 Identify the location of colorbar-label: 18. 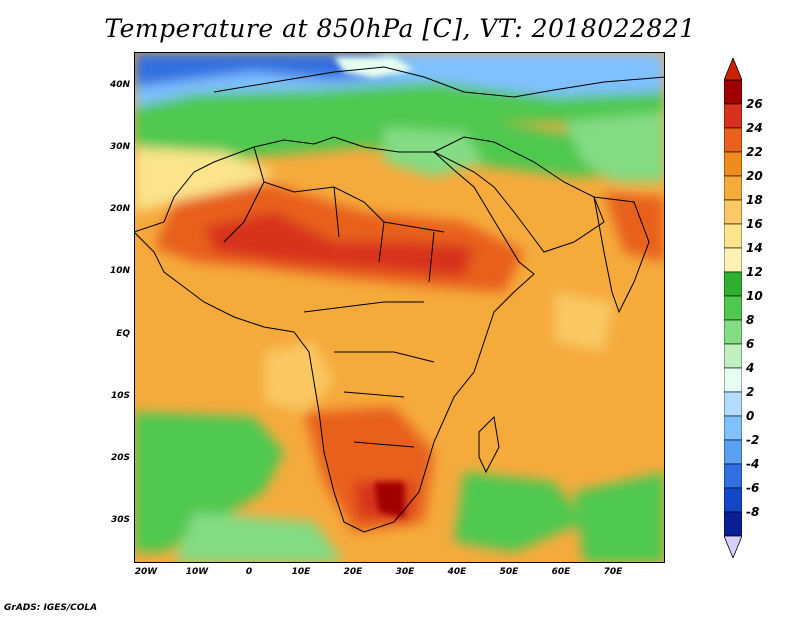
(754, 200).